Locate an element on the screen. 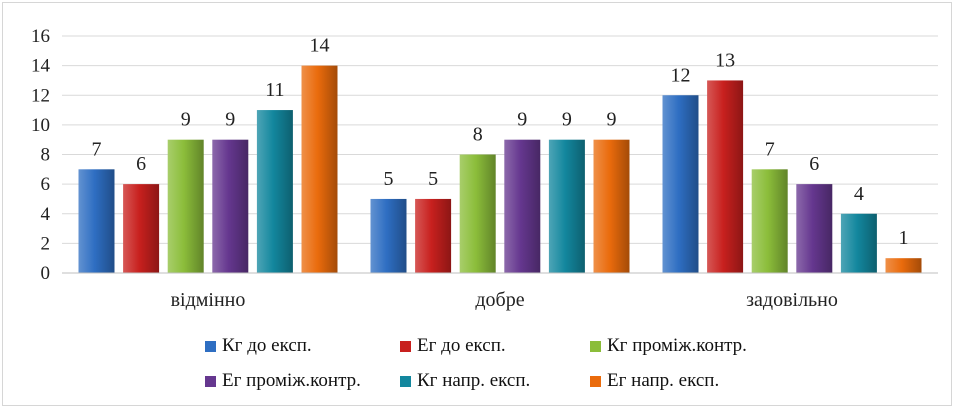 Image resolution: width=956 pixels, height=410 pixels. x-category-label: задовільно is located at coordinates (792, 300).